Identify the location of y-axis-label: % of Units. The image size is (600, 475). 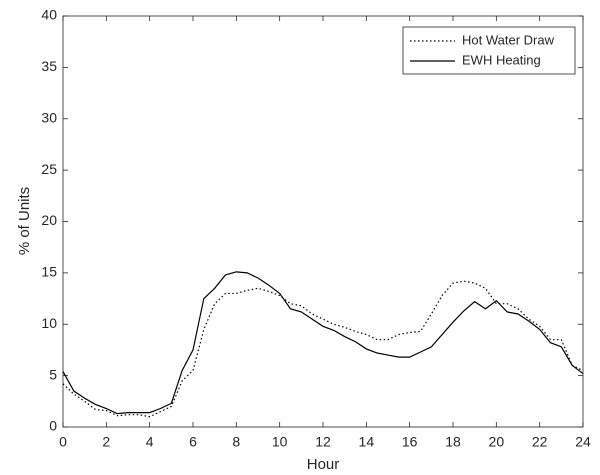
(24, 221).